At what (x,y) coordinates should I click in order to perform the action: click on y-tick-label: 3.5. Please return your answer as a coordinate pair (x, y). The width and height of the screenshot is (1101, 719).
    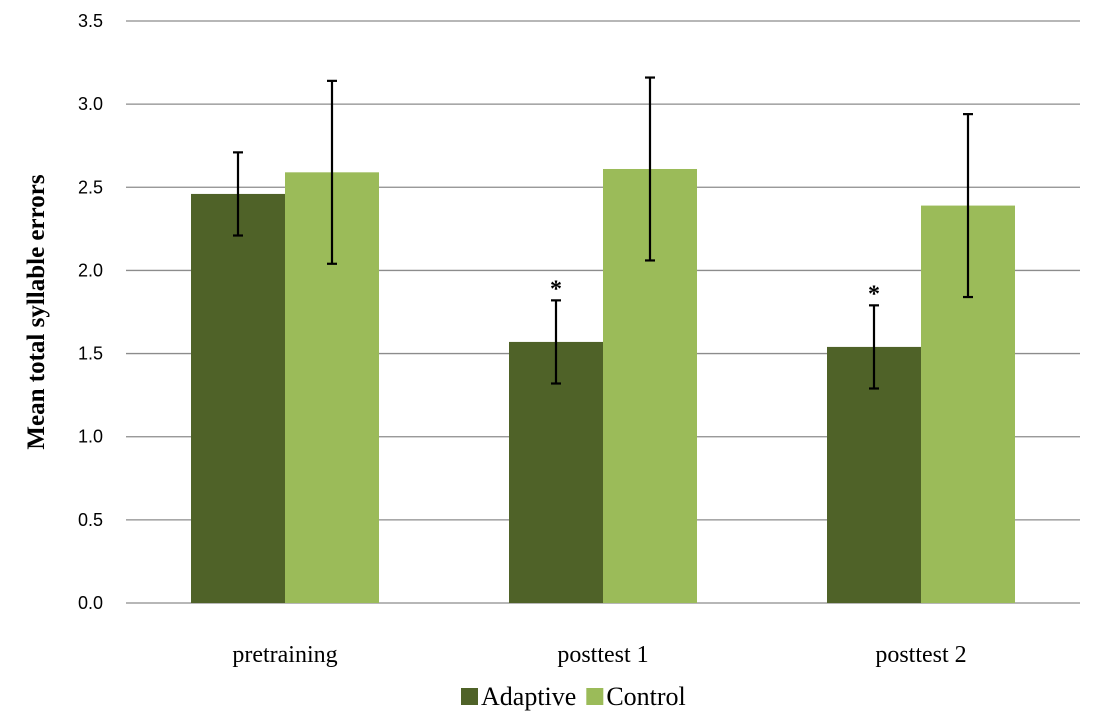
    Looking at the image, I should click on (90, 21).